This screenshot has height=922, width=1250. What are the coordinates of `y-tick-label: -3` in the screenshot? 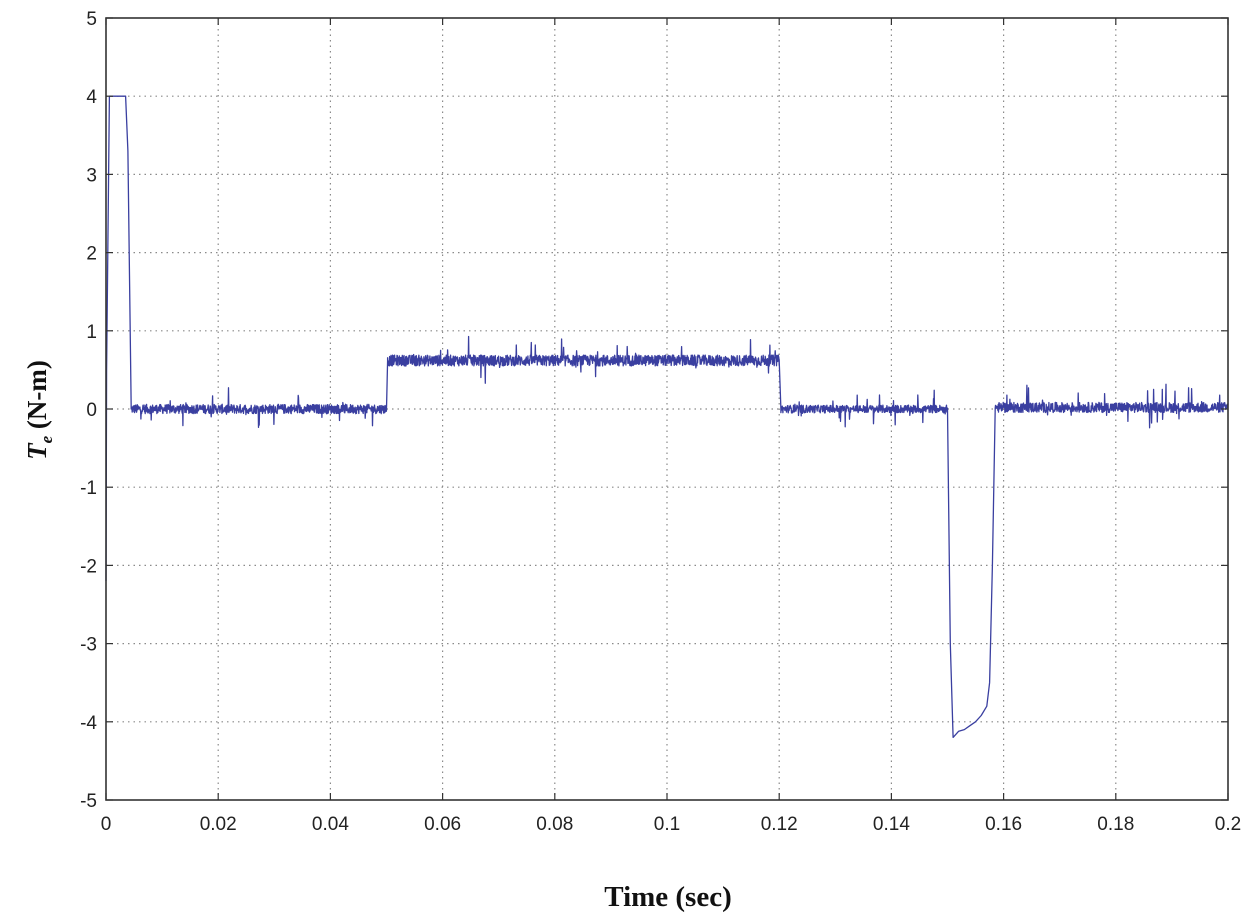 It's located at (88, 645).